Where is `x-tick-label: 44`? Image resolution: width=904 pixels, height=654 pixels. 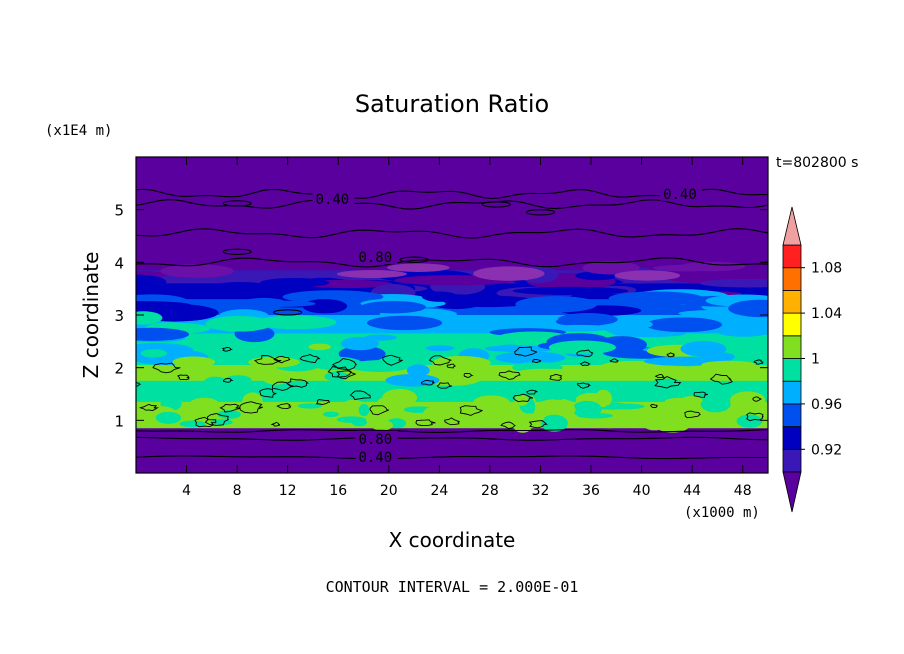 x-tick-label: 44 is located at coordinates (692, 491).